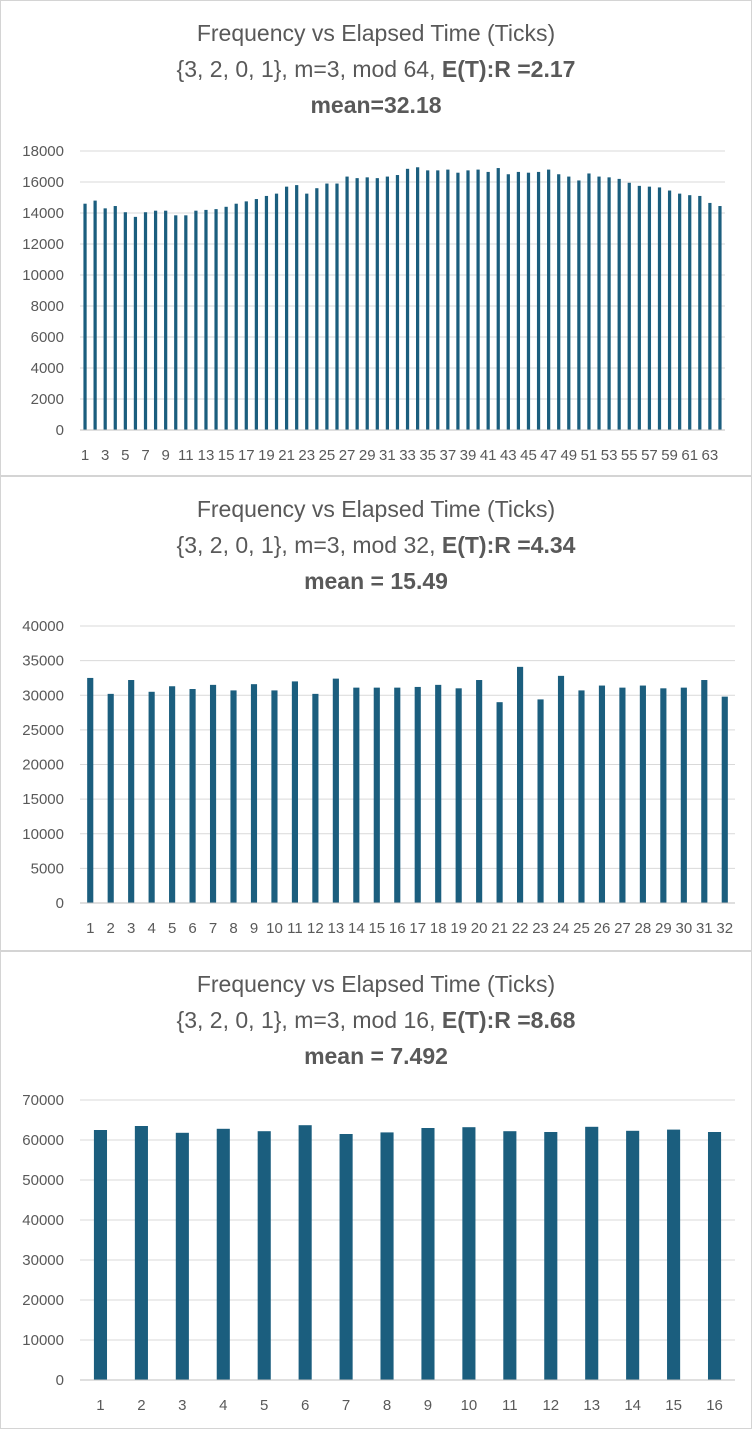 The image size is (754, 1429). What do you see at coordinates (488, 455) in the screenshot?
I see `x-tick-label: 41` at bounding box center [488, 455].